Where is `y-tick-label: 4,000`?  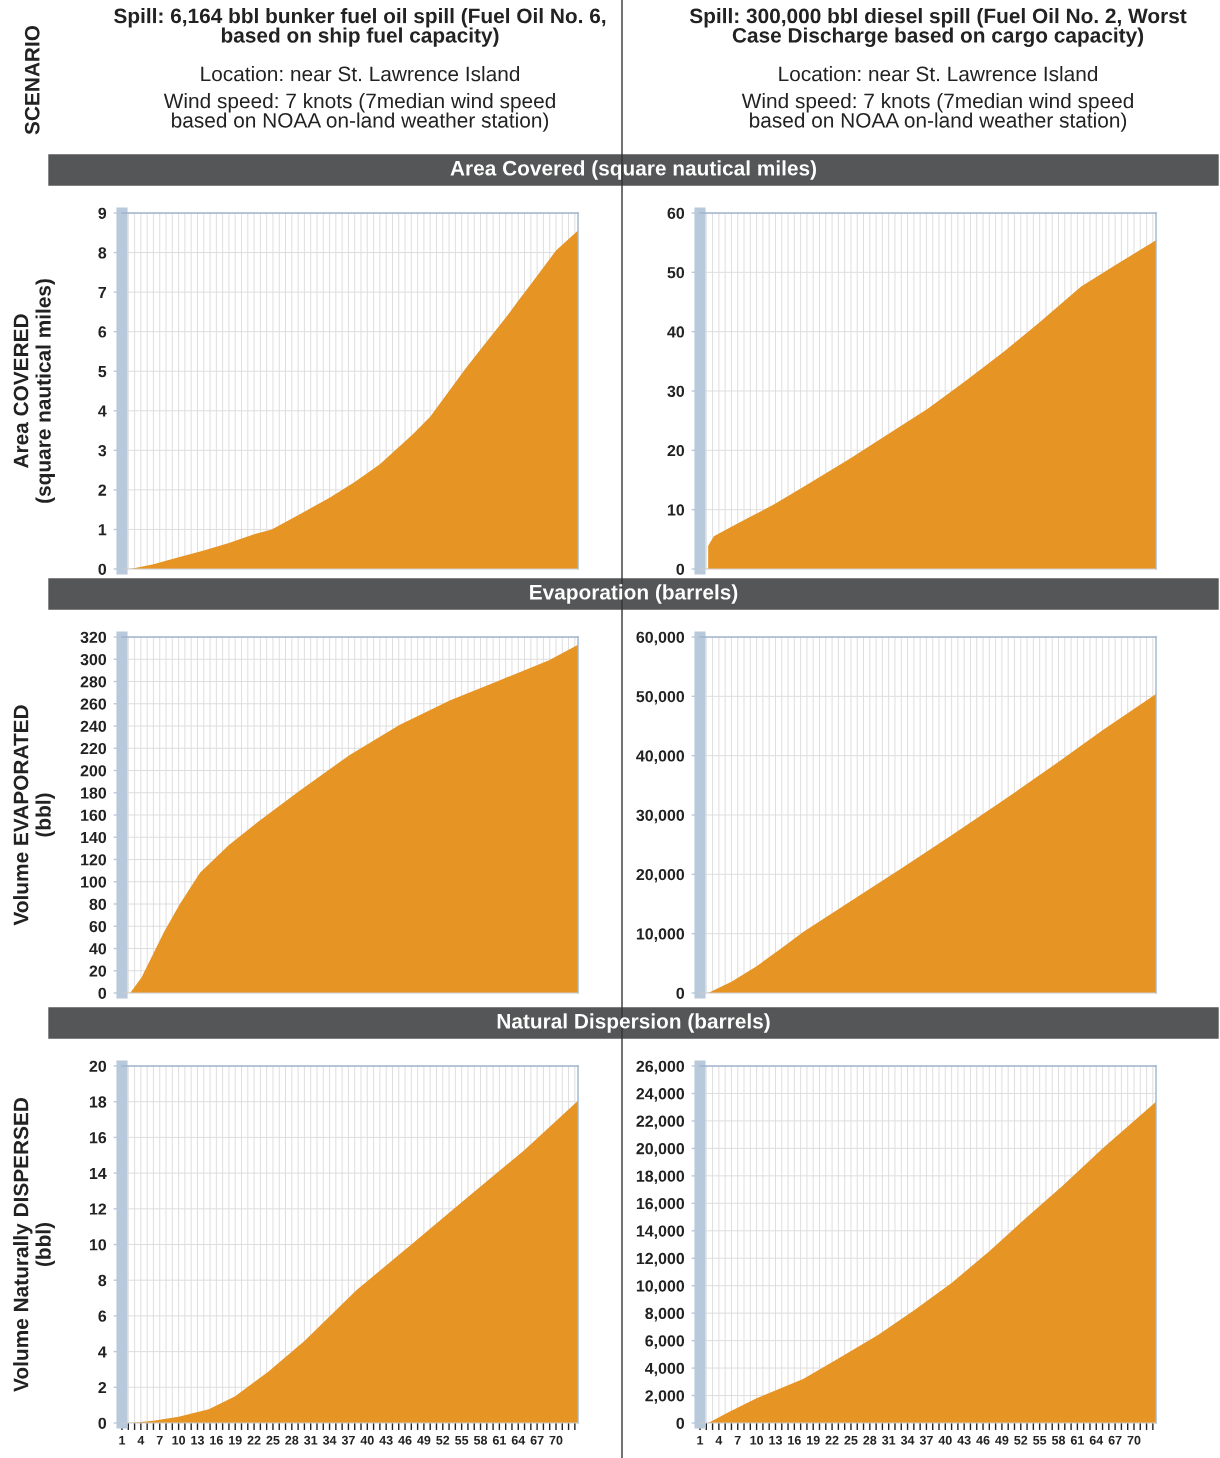
y-tick-label: 4,000 is located at coordinates (665, 1369).